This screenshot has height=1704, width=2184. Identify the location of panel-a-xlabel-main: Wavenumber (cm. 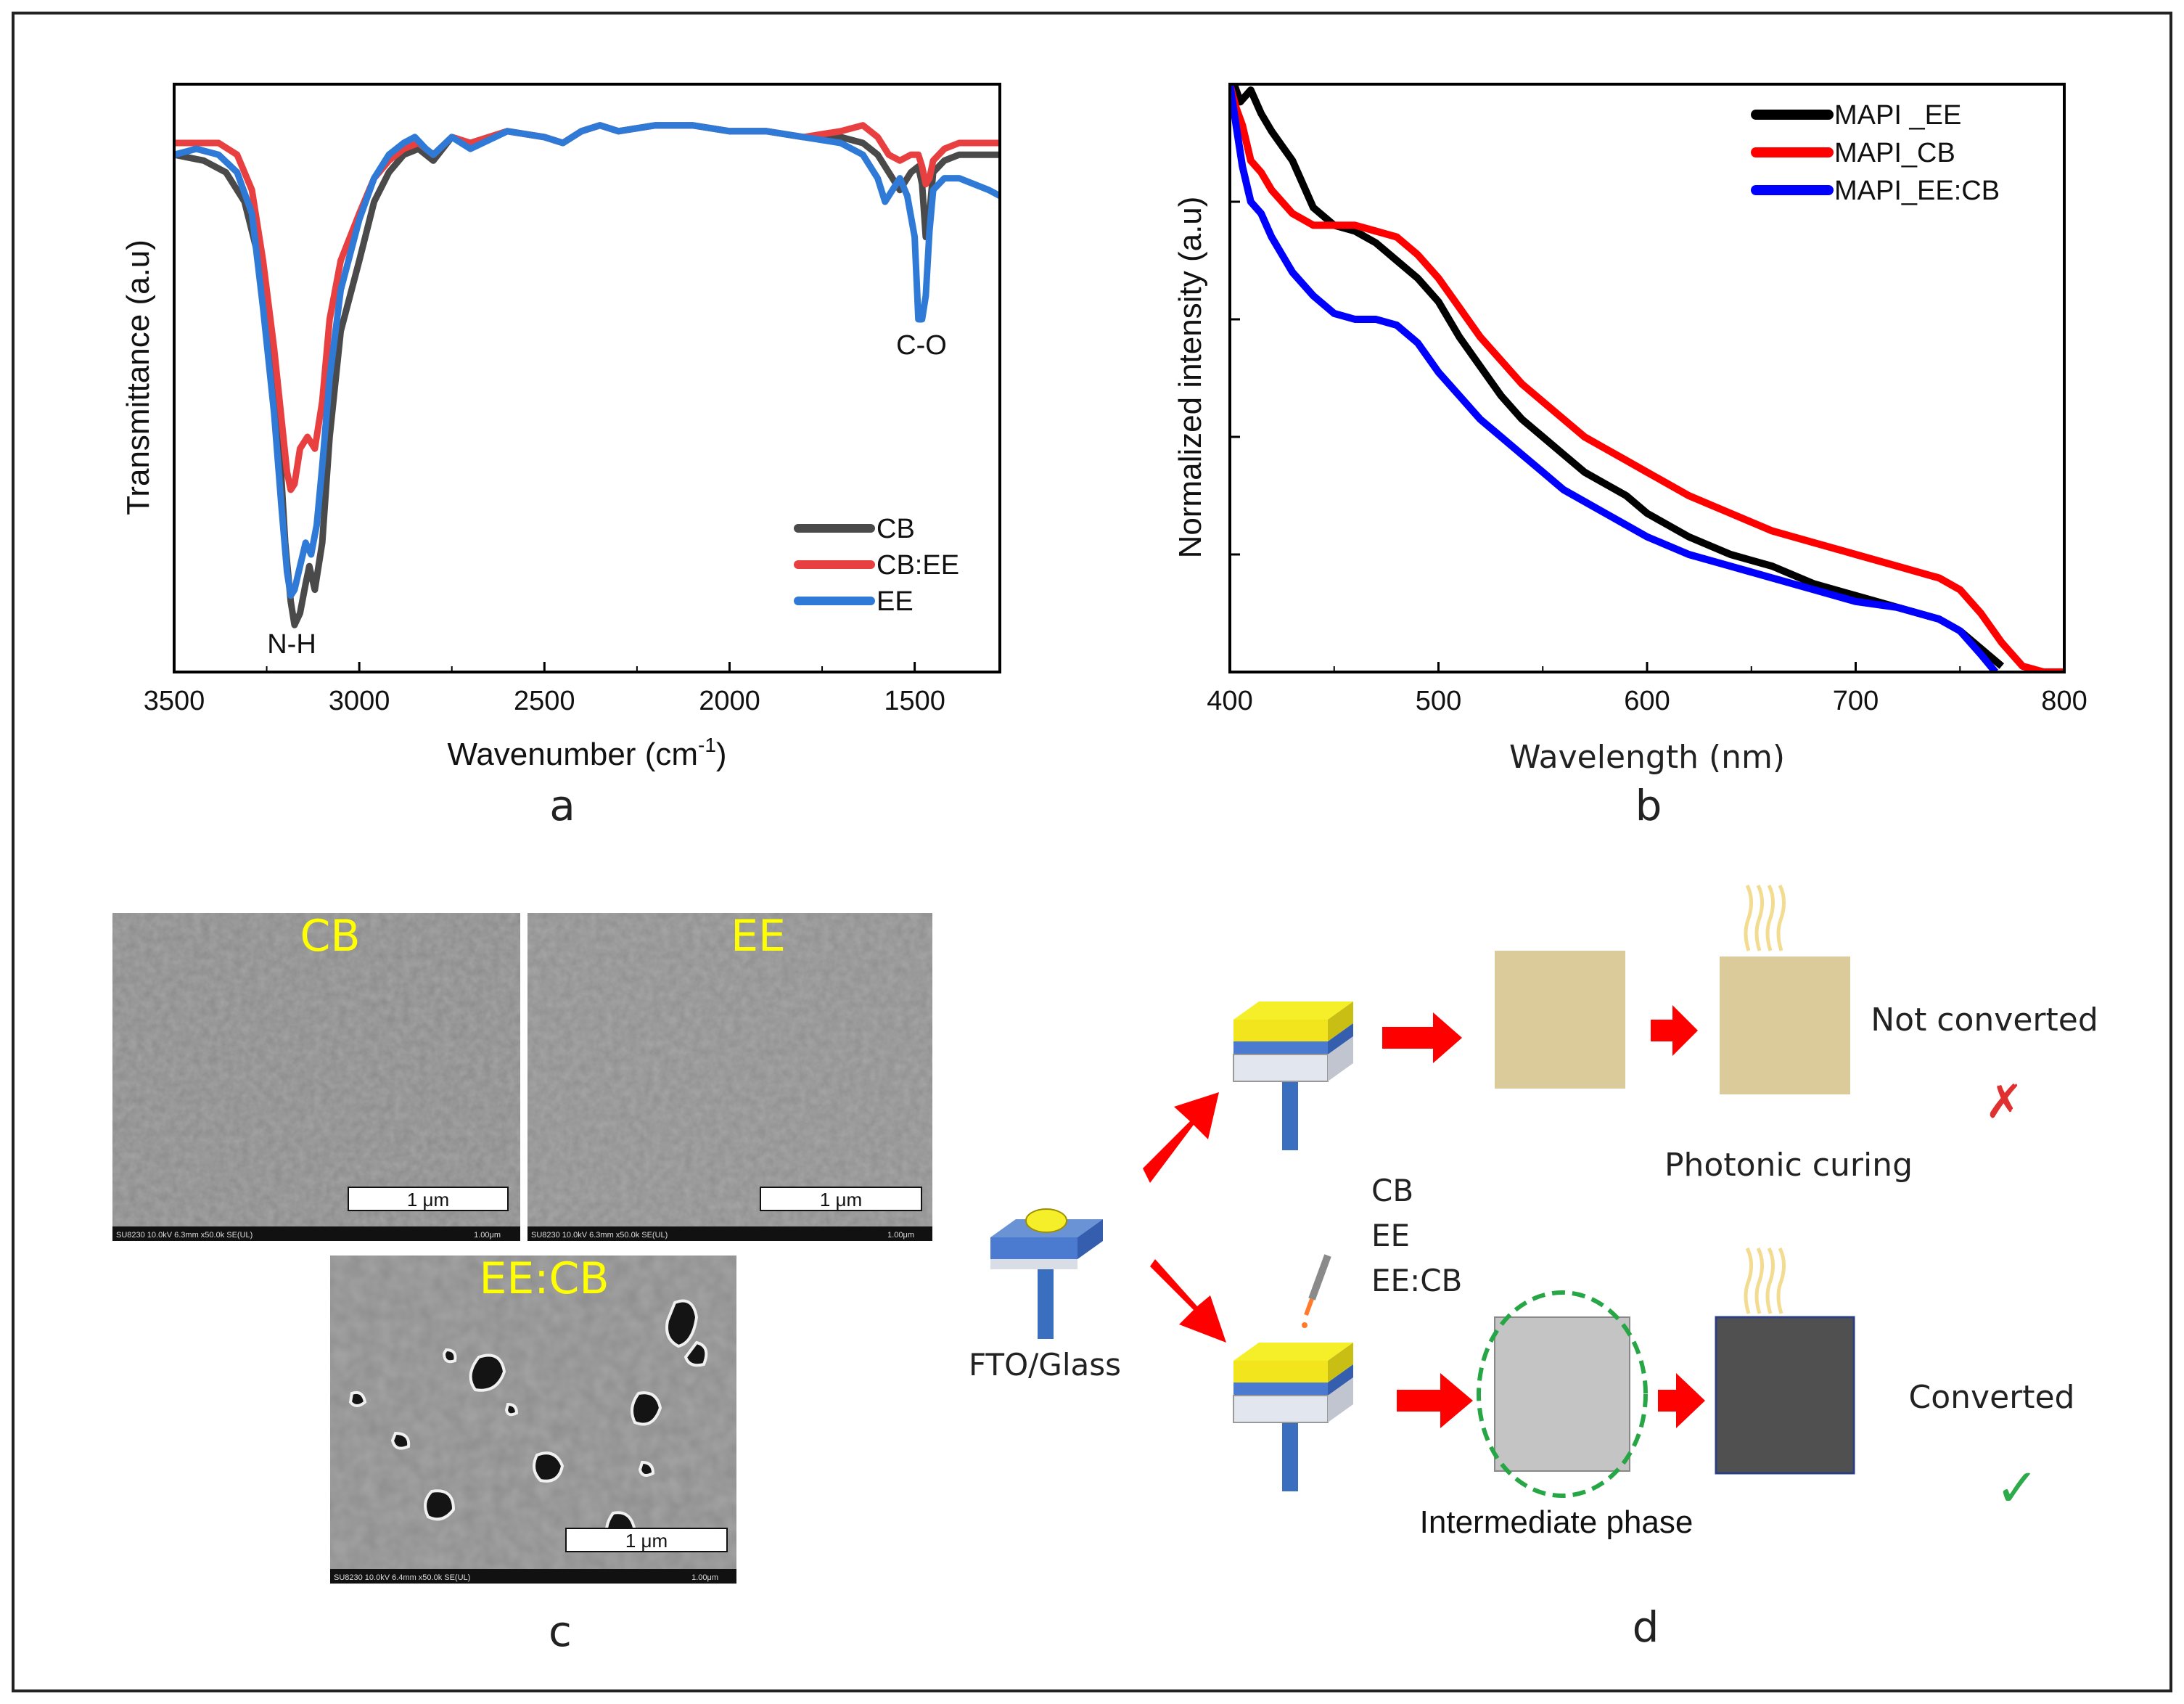
(572, 754).